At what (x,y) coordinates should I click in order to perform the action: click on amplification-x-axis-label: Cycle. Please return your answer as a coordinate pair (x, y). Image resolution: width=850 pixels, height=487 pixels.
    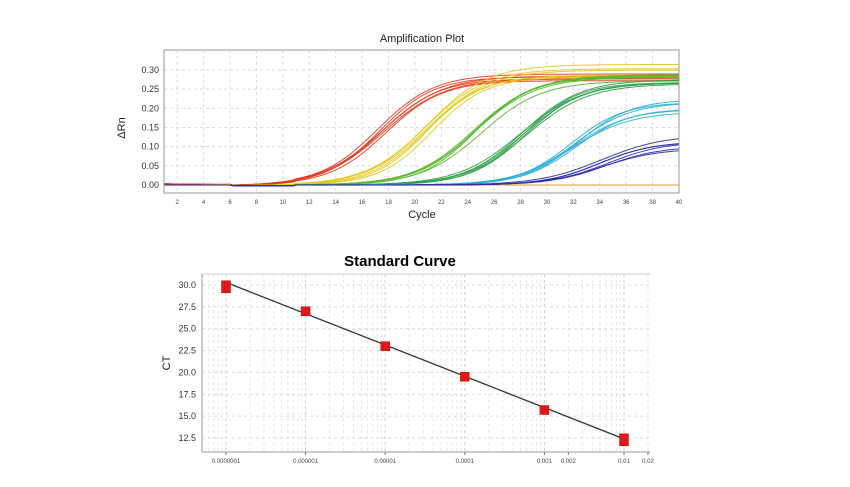
    Looking at the image, I should click on (422, 215).